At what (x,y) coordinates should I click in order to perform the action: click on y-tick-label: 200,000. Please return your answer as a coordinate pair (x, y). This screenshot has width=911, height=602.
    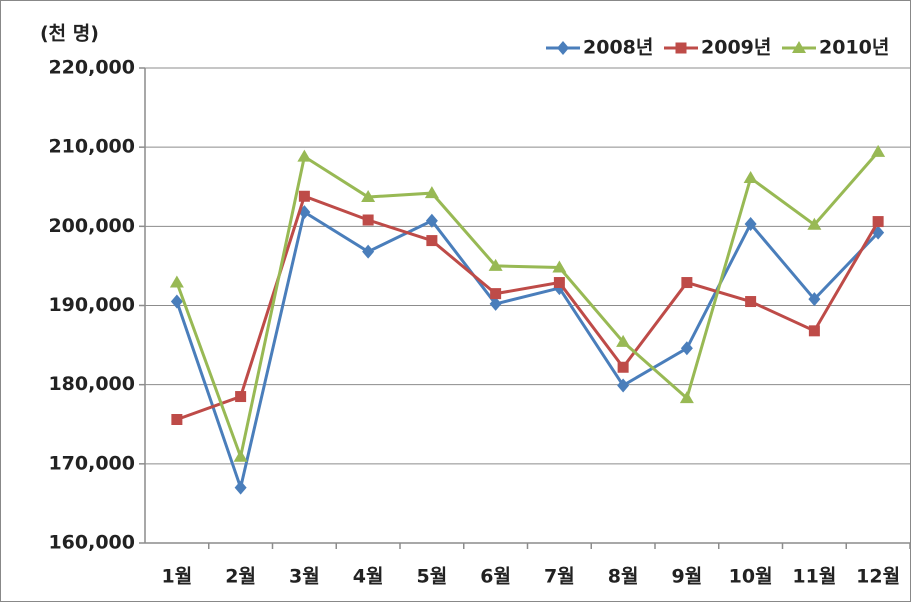
    Looking at the image, I should click on (91, 226).